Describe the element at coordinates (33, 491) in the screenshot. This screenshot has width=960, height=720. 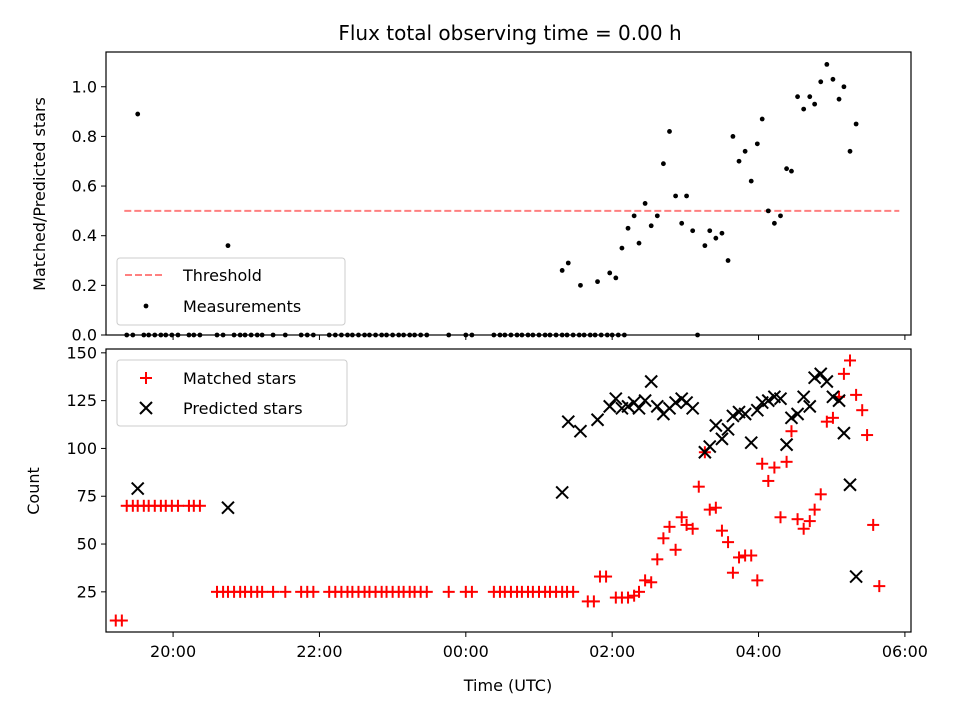
I see `bottom-y-axis-label: Count` at that location.